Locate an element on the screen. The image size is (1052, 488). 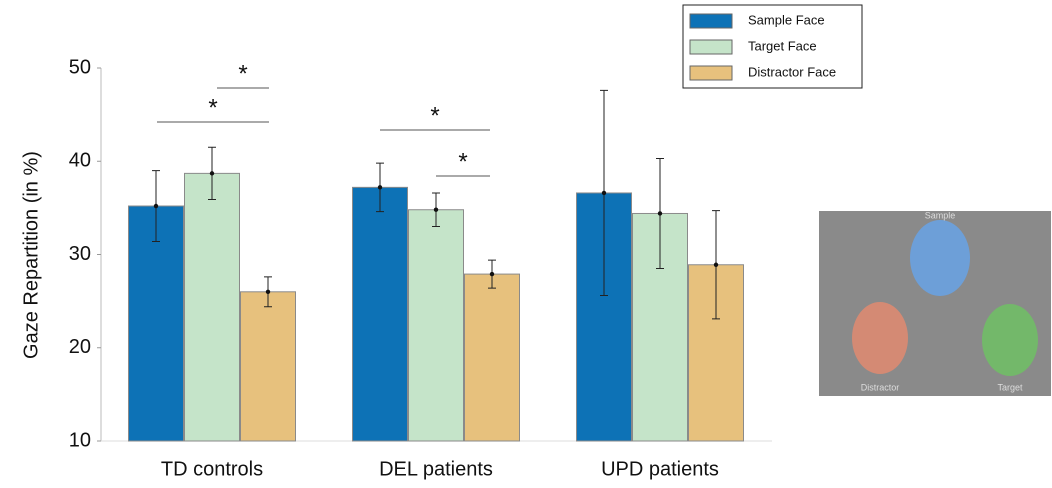
y-tick-label: 20 is located at coordinates (80, 347).